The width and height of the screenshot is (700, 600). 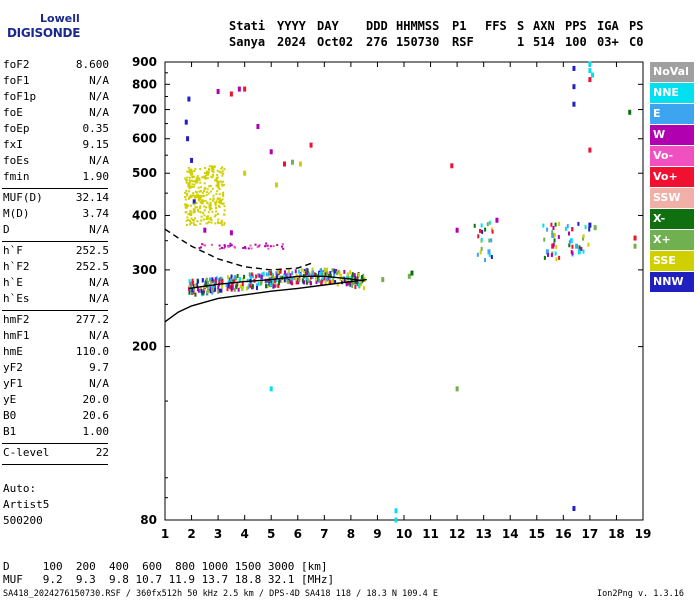 What do you see at coordinates (144, 62) in the screenshot?
I see `y-tick-label: 900` at bounding box center [144, 62].